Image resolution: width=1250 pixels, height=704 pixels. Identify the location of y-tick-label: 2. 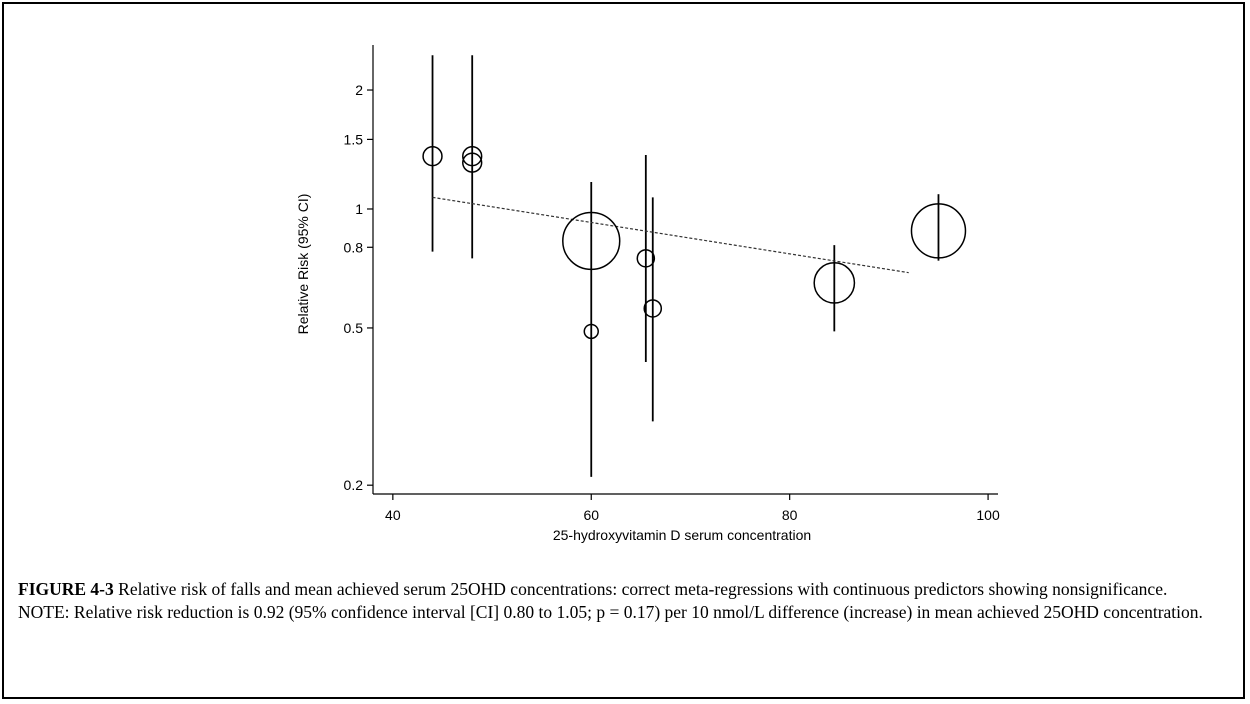
(359, 90).